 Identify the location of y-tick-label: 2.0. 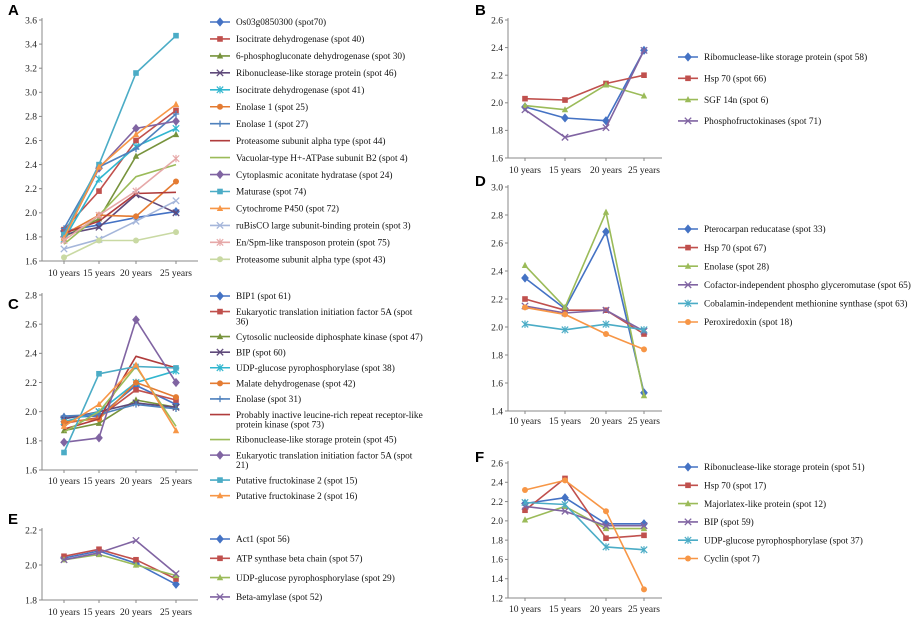
(497, 522).